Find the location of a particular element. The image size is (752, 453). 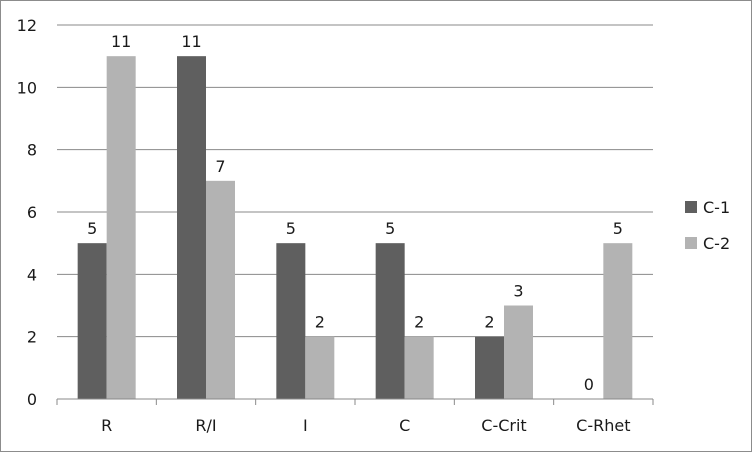

bar-C-2-C is located at coordinates (419, 367).